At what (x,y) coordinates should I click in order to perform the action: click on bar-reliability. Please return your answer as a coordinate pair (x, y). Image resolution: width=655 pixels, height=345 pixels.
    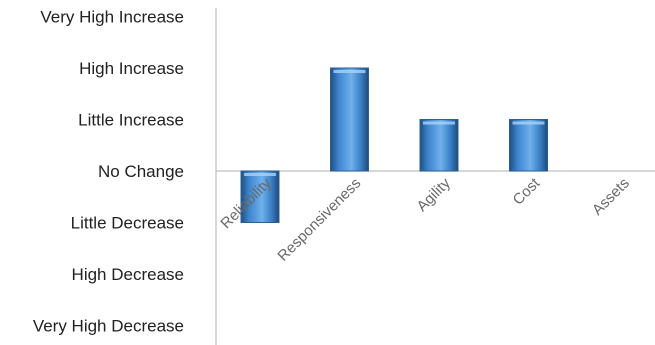
    Looking at the image, I should click on (260, 196).